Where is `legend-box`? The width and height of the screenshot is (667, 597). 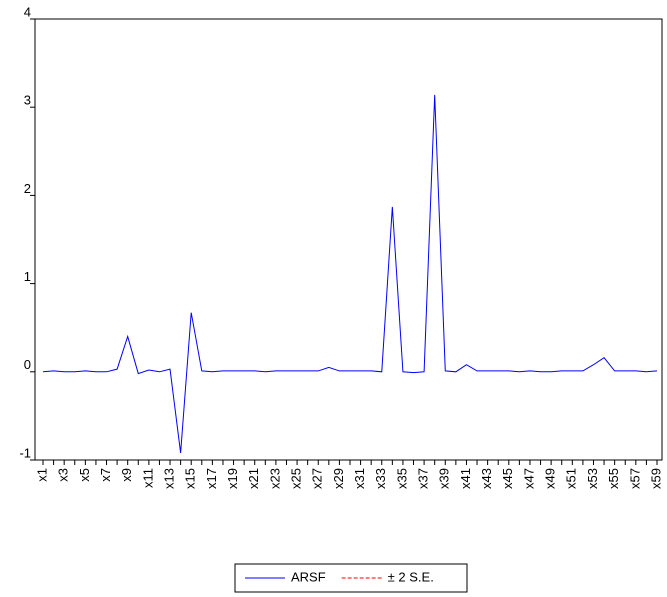 legend-box is located at coordinates (351, 578).